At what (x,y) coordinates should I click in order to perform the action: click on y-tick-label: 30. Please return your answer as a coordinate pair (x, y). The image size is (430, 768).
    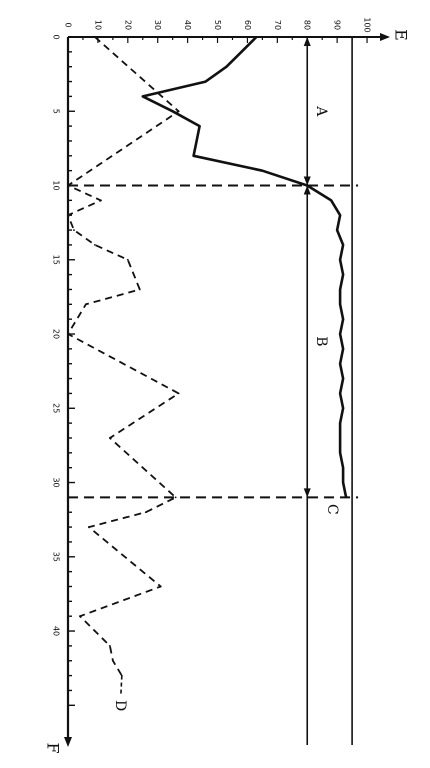
    Looking at the image, I should click on (157, 25).